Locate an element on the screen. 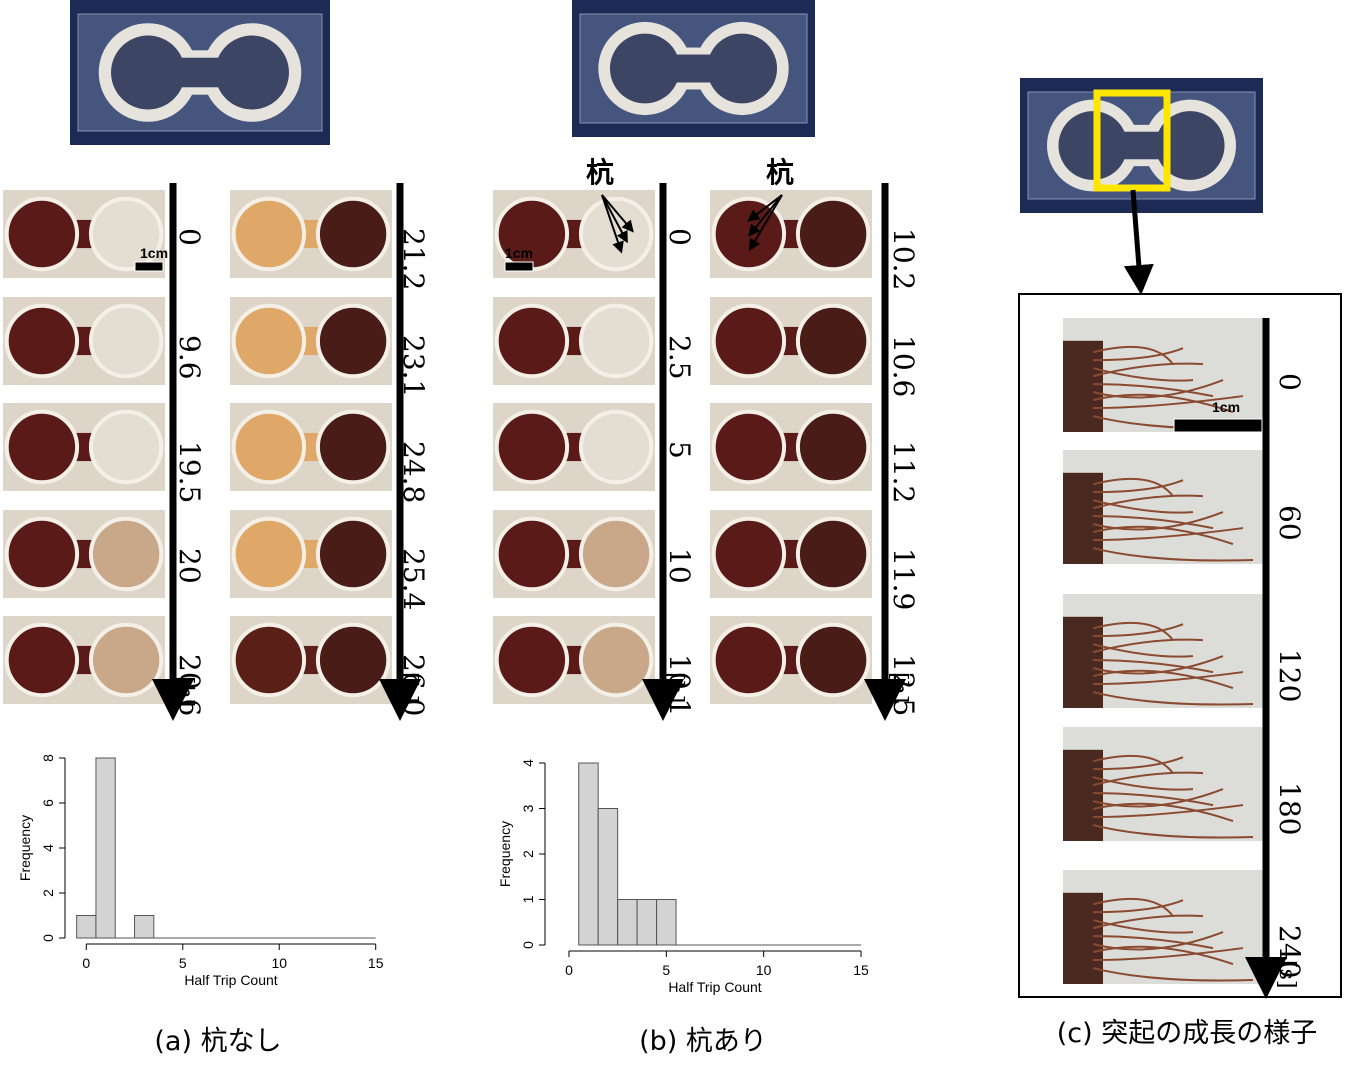 The height and width of the screenshot is (1084, 1359). x-tick-label: 5 is located at coordinates (183, 963).